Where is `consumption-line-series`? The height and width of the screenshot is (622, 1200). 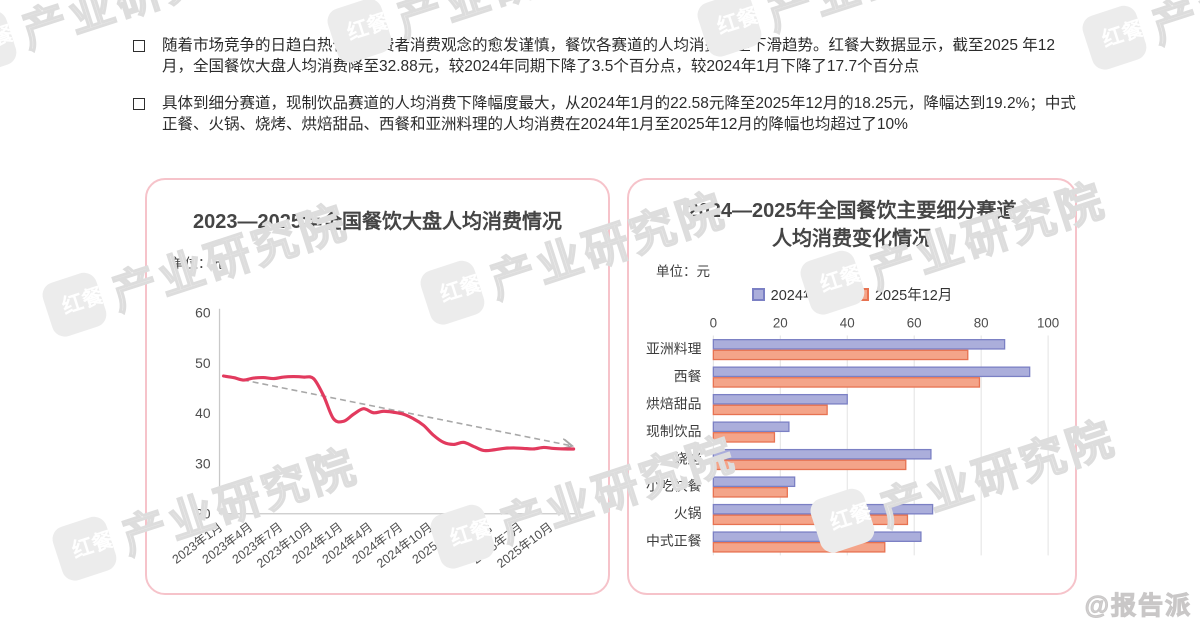
consumption-line-series is located at coordinates (398, 413).